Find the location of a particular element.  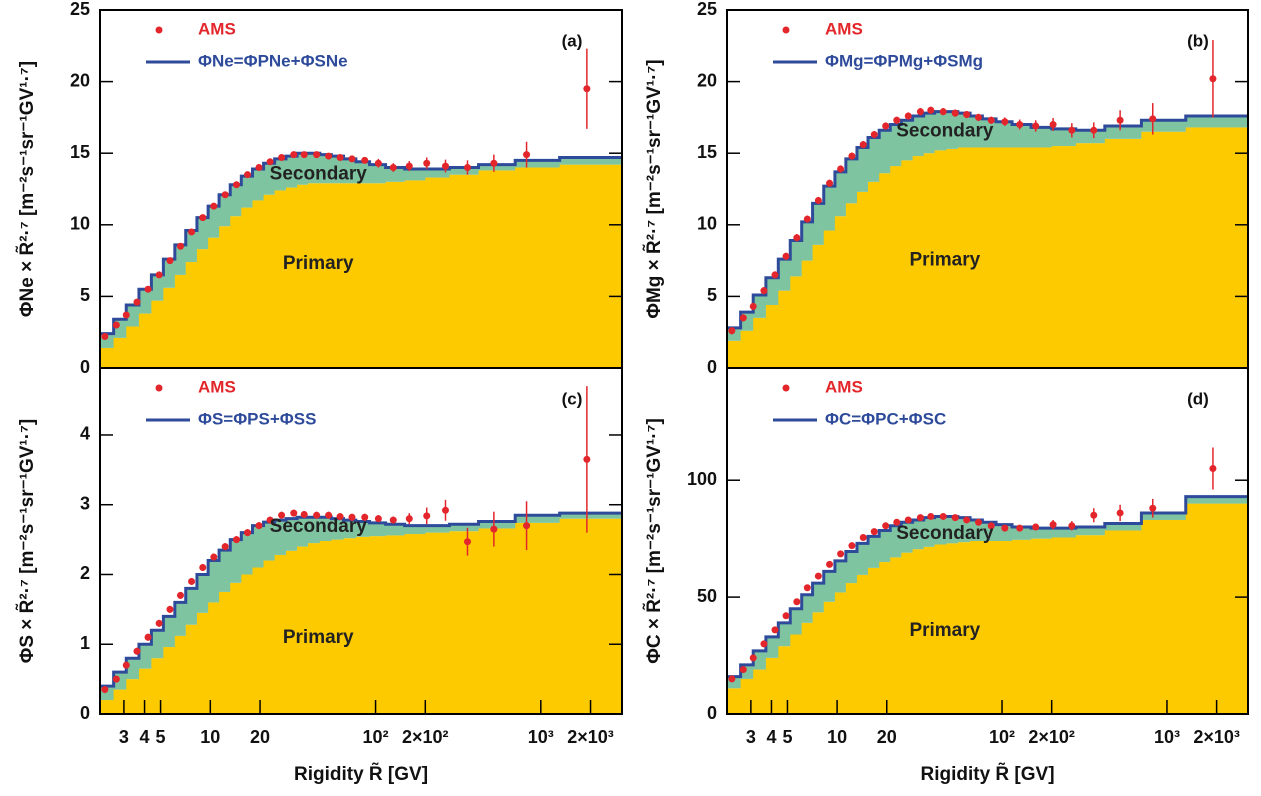

legend-marker is located at coordinates (159, 388).